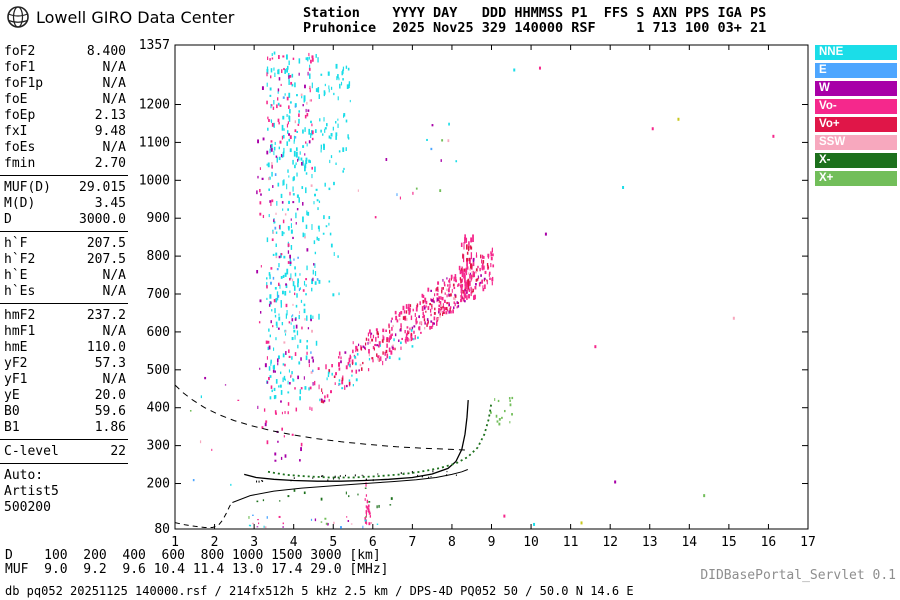 The width and height of the screenshot is (900, 600). Describe the element at coordinates (452, 542) in the screenshot. I see `svg-text: 8` at that location.